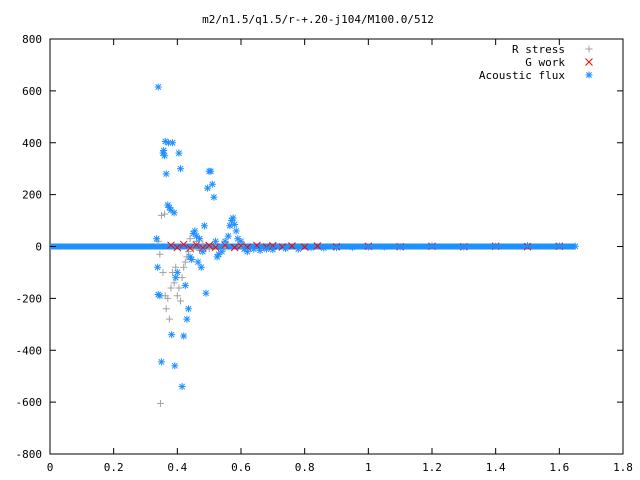 This screenshot has width=640, height=480. What do you see at coordinates (559, 467) in the screenshot?
I see `x-tick-label: 1.6` at bounding box center [559, 467].